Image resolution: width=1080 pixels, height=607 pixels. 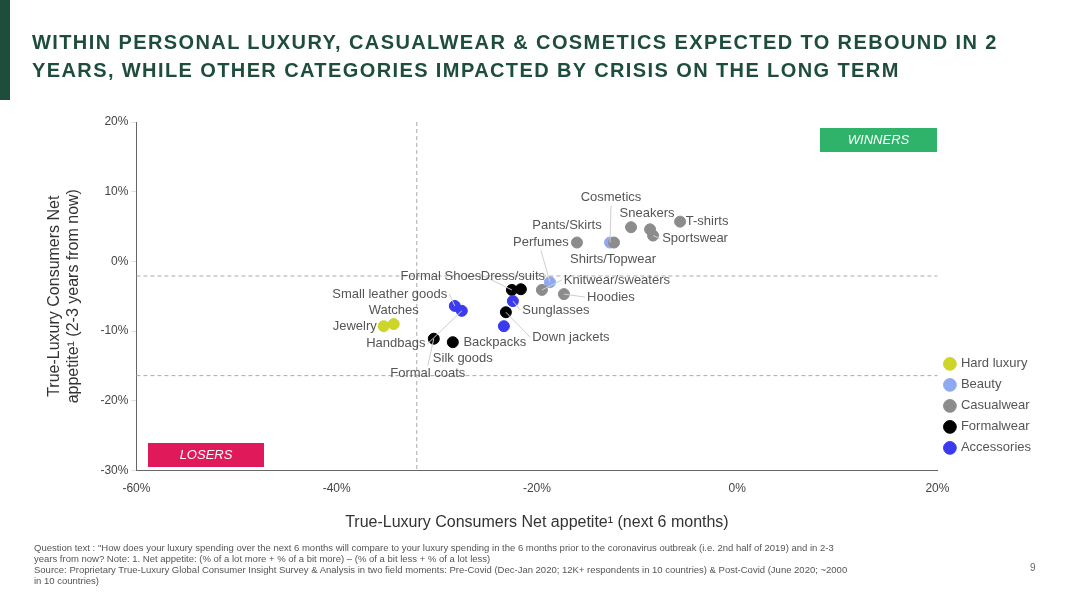 What do you see at coordinates (737, 487) in the screenshot?
I see `x-tick-label: 0%` at bounding box center [737, 487].